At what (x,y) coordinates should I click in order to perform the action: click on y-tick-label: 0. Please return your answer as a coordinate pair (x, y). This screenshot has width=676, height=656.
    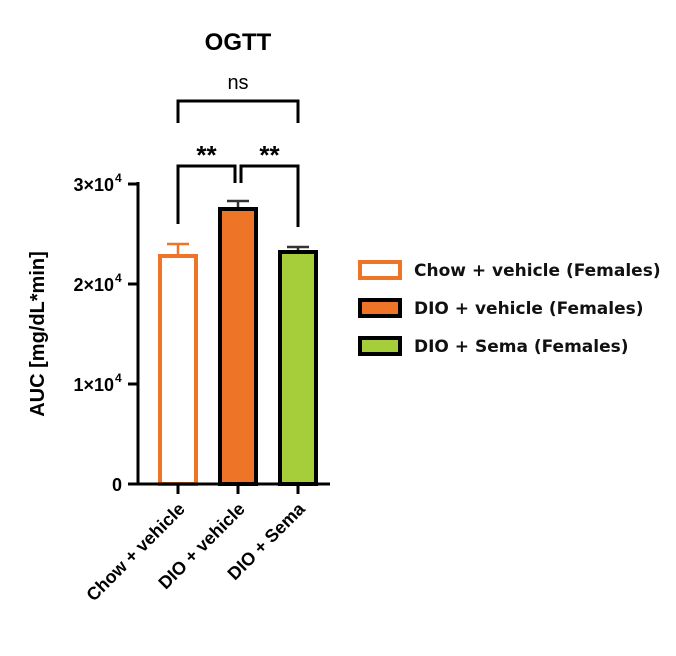
    Looking at the image, I should click on (117, 485).